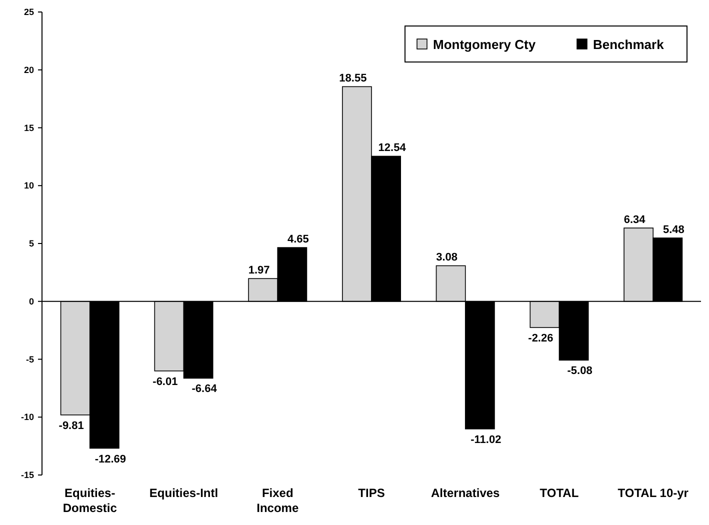 The image size is (709, 525). What do you see at coordinates (183, 493) in the screenshot?
I see `x-tick-label: Equities-Intl` at bounding box center [183, 493].